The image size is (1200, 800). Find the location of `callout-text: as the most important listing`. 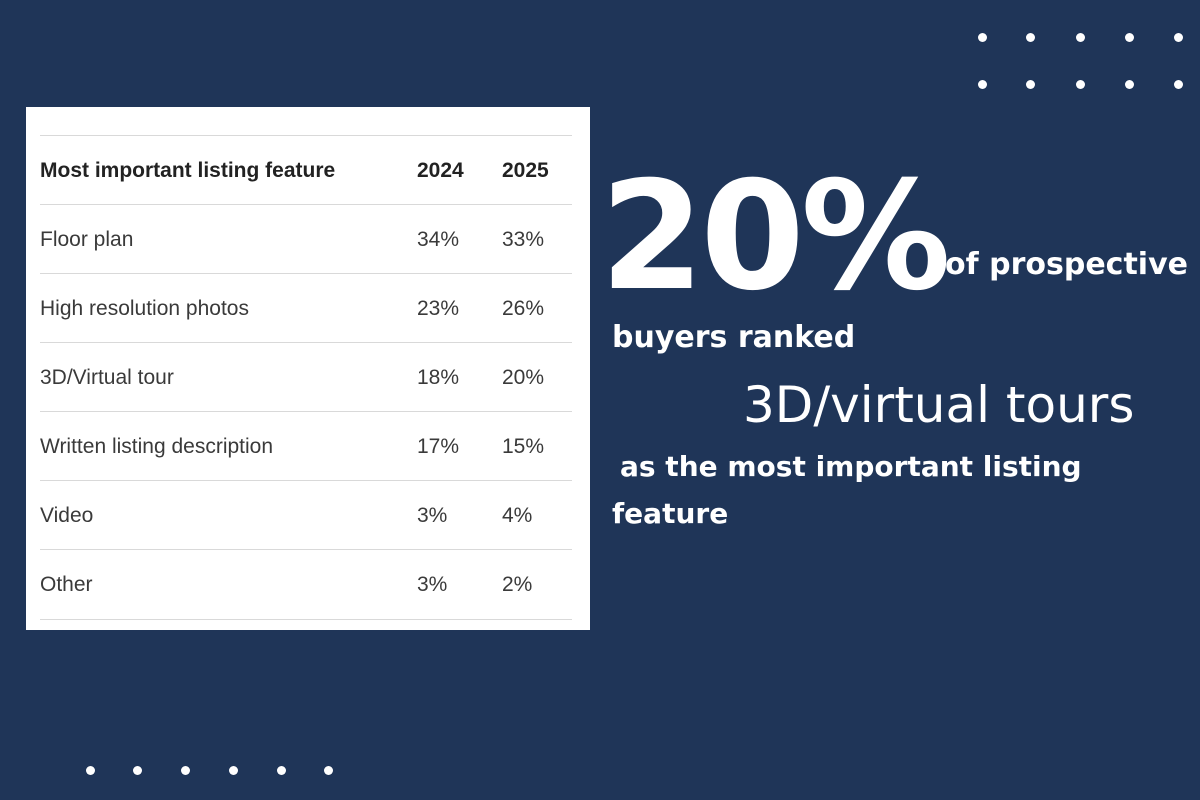

callout-text: as the most important listing is located at coordinates (851, 466).